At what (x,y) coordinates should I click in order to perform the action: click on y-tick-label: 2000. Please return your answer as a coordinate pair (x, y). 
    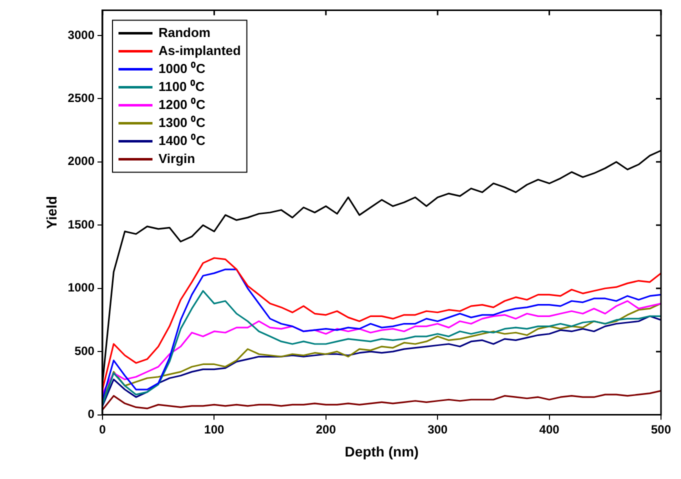
    Looking at the image, I should click on (81, 161).